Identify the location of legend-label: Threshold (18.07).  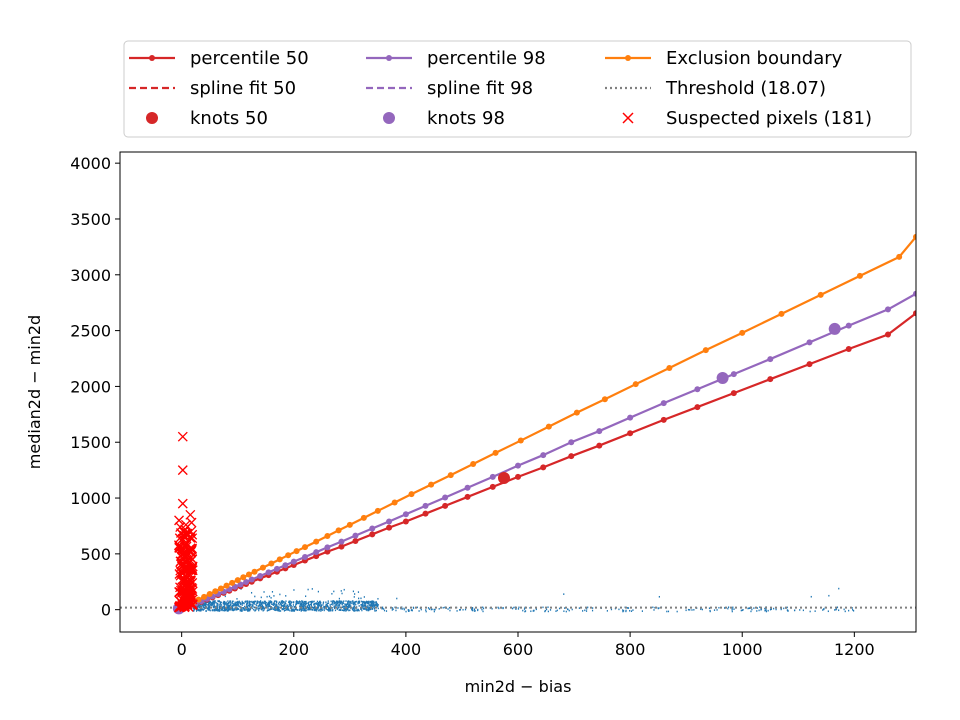
(745, 88).